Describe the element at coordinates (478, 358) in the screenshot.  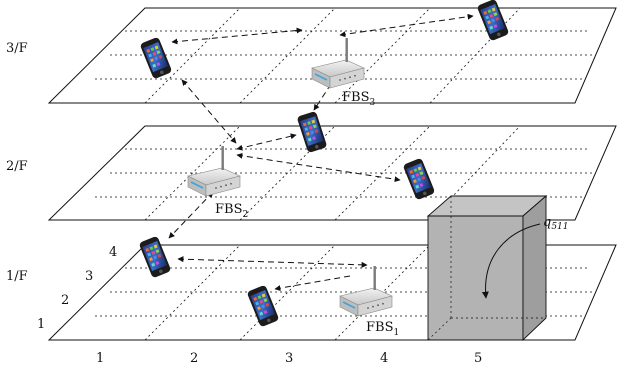
I see `x-label-5: 5` at that location.